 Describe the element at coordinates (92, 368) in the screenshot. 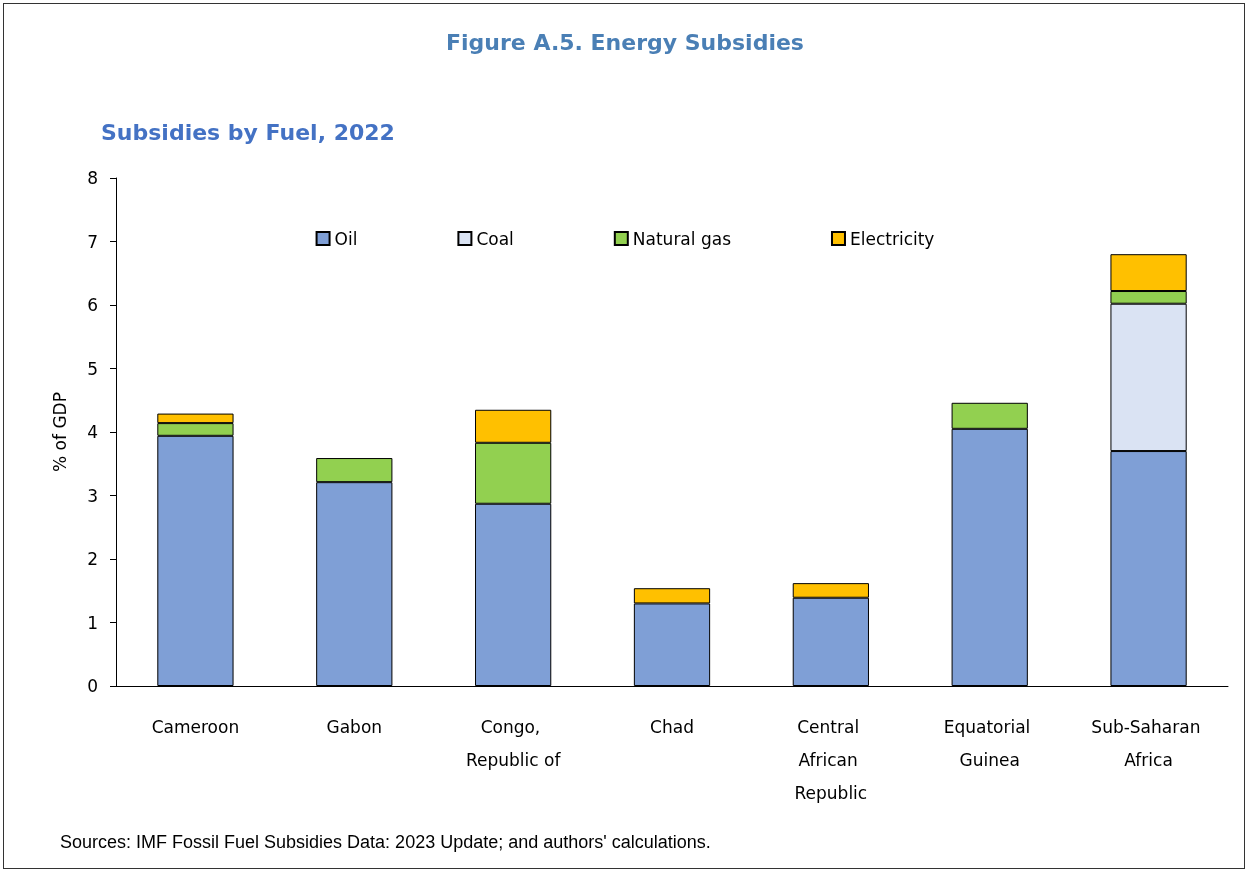

I see `y-tick-label: 5` at that location.